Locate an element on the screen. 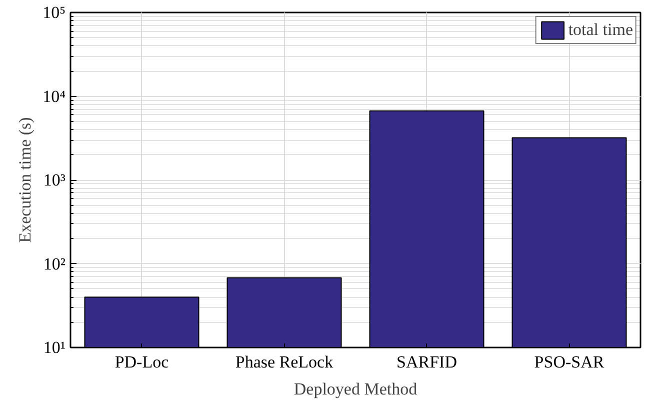 The image size is (665, 401). legend-label: total time is located at coordinates (600, 30).